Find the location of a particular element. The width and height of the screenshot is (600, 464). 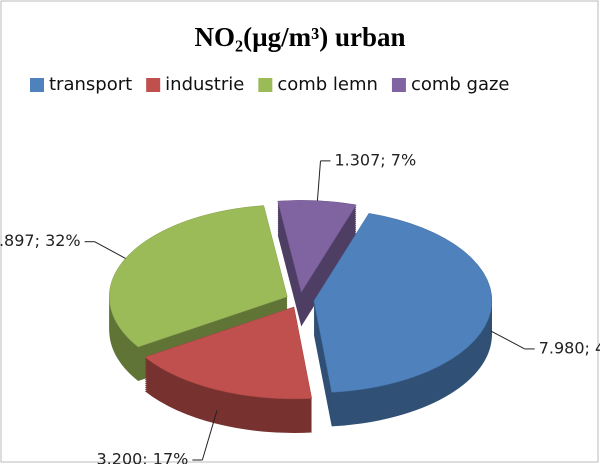

data-label: 3.200; 17% is located at coordinates (143, 456).